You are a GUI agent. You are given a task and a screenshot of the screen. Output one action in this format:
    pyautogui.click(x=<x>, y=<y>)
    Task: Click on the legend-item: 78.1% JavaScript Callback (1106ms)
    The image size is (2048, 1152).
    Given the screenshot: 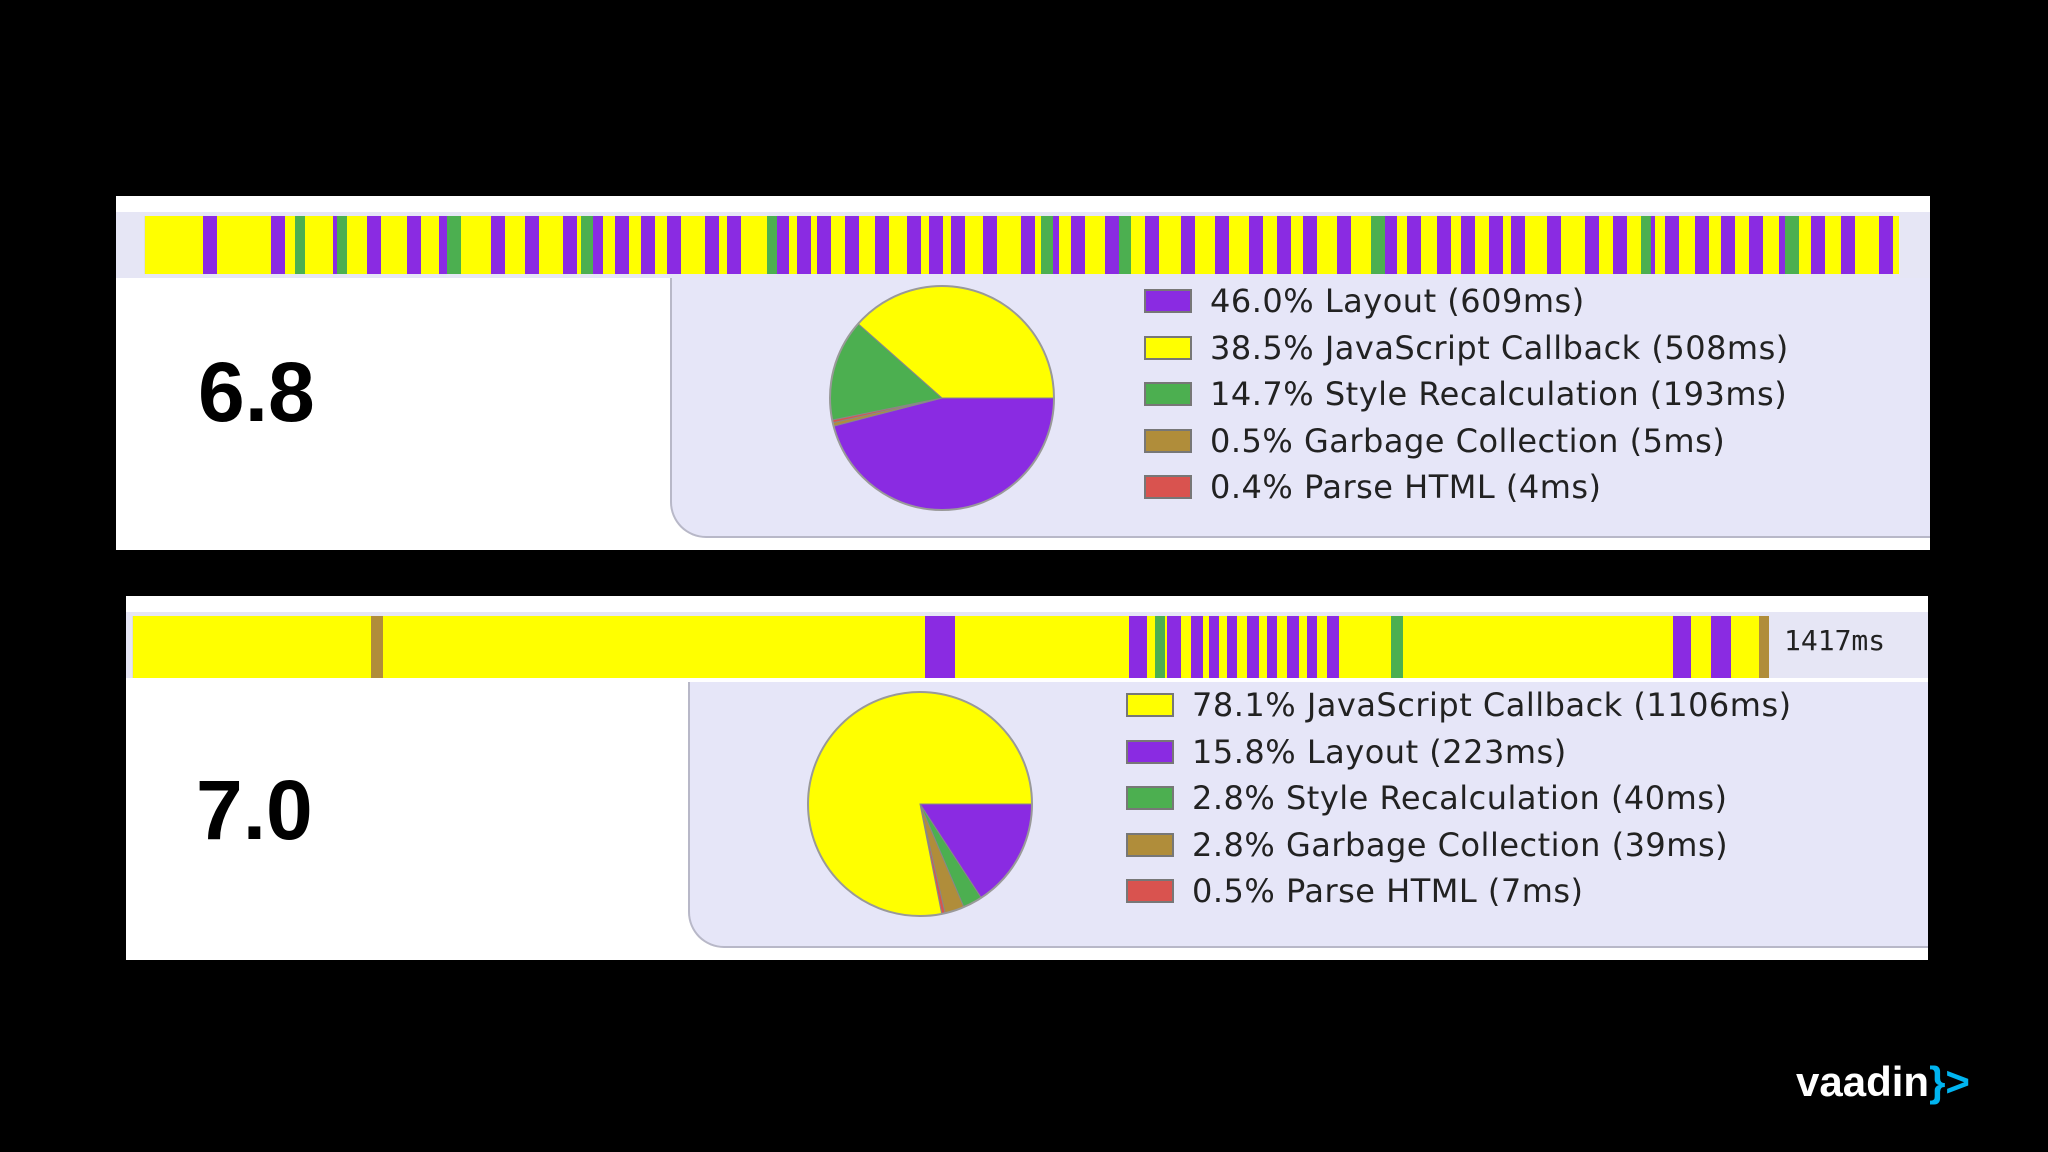 What is the action you would take?
    pyautogui.click(x=1459, y=705)
    